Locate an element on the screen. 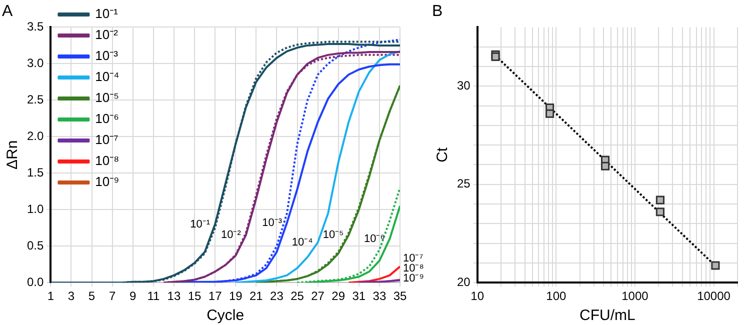  legend-label: 10⁻⁴ is located at coordinates (107, 76).